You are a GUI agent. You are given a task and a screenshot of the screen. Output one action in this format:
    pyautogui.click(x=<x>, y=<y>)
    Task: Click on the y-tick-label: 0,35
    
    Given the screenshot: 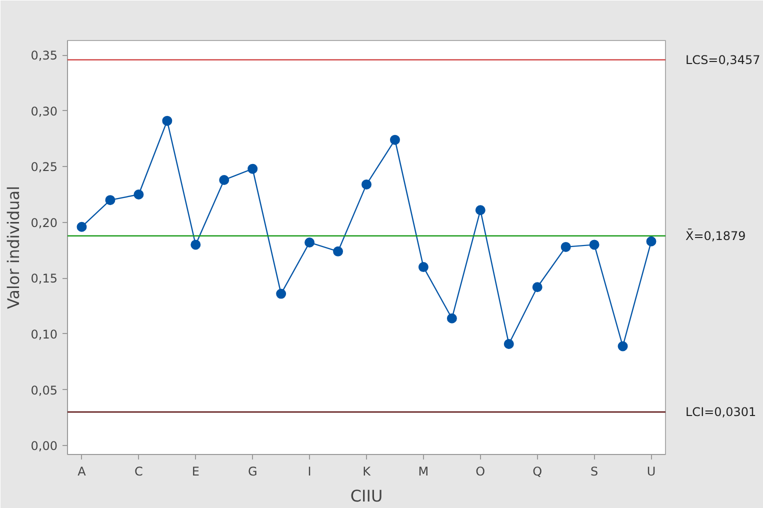 What is the action you would take?
    pyautogui.click(x=44, y=55)
    